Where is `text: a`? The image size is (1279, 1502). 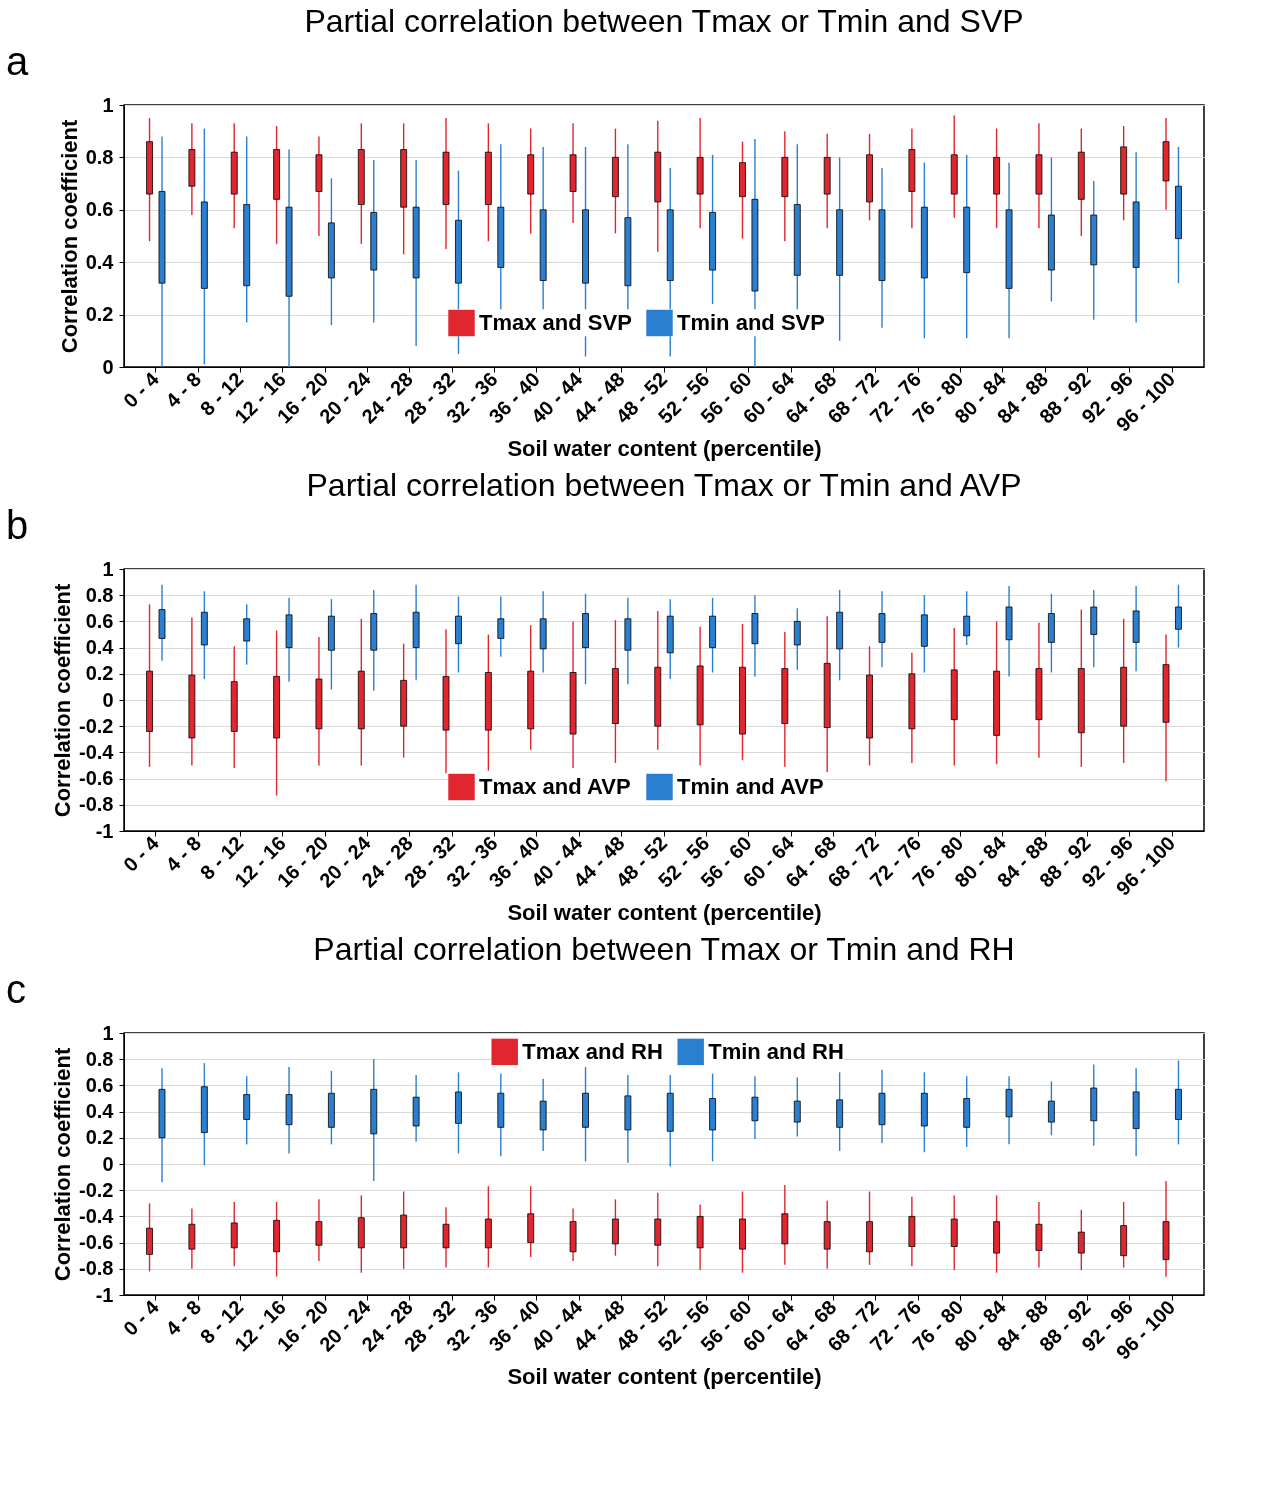
text: a is located at coordinates (17, 61).